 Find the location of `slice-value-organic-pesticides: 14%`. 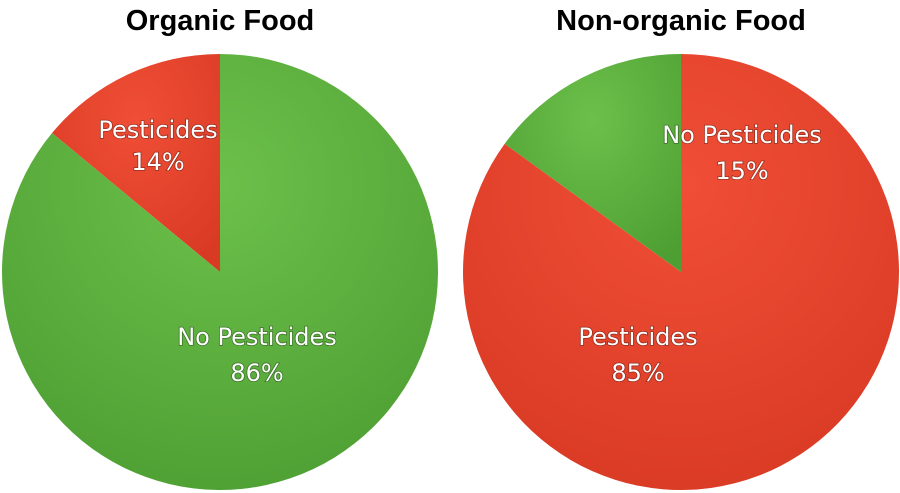

slice-value-organic-pesticides: 14% is located at coordinates (157, 162).